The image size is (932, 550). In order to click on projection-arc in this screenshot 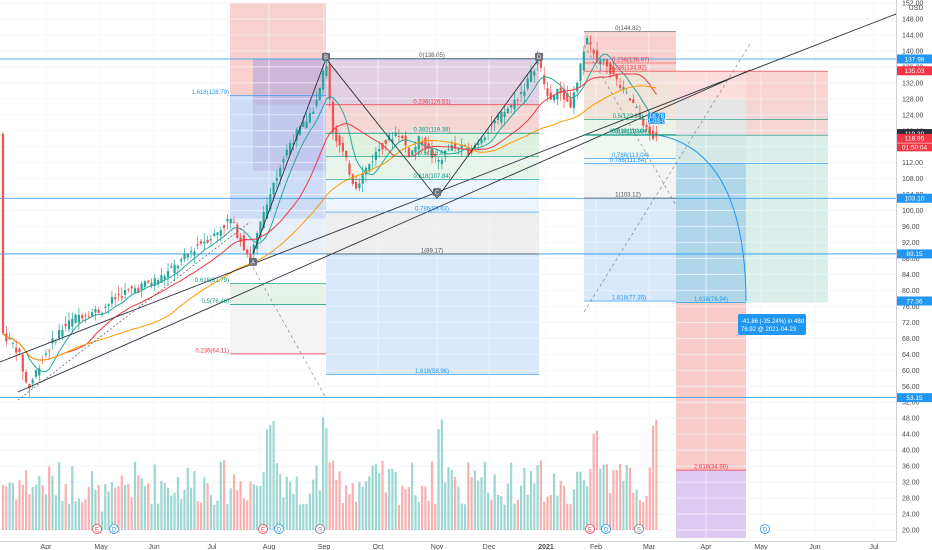, I will do `click(701, 217)`.